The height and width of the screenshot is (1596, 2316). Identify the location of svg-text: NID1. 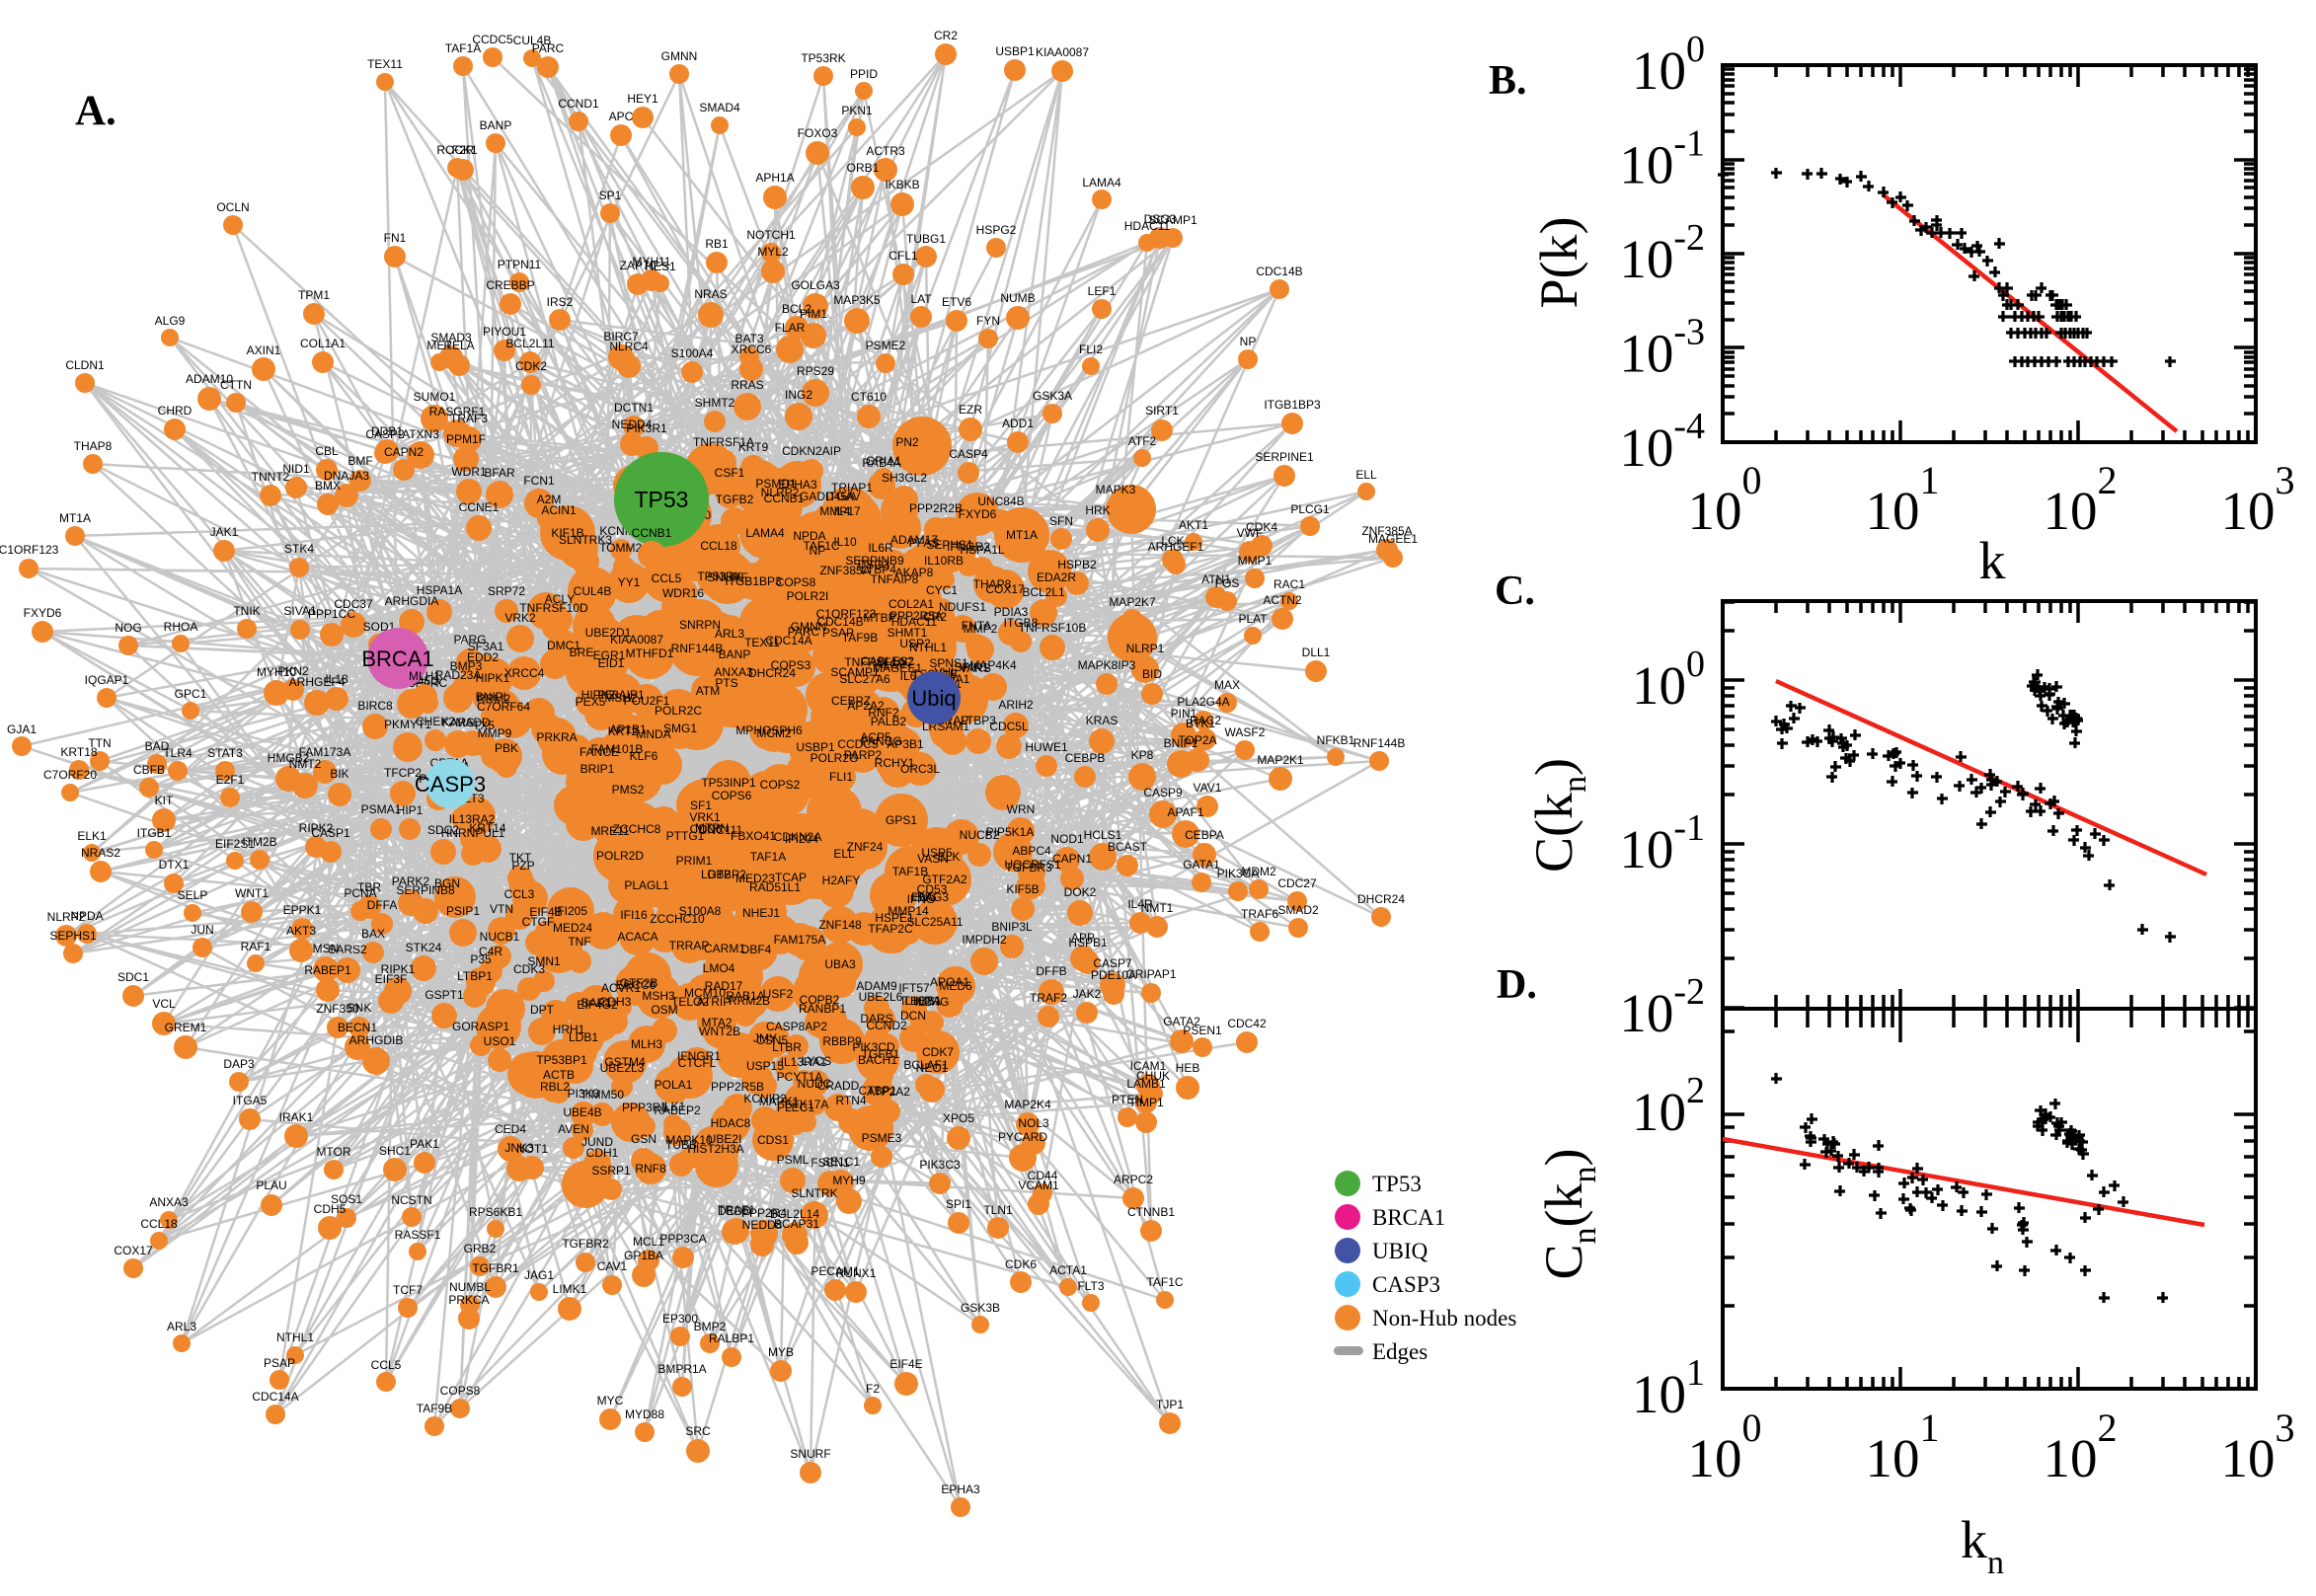
(296, 469).